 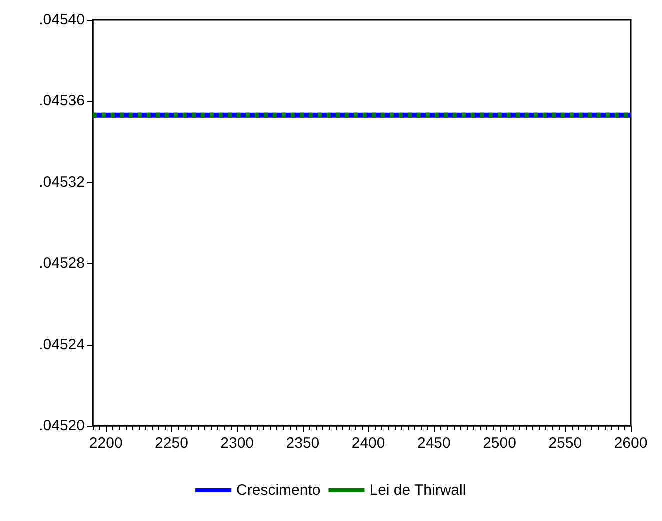 What do you see at coordinates (565, 443) in the screenshot?
I see `x-tick-label: 2550` at bounding box center [565, 443].